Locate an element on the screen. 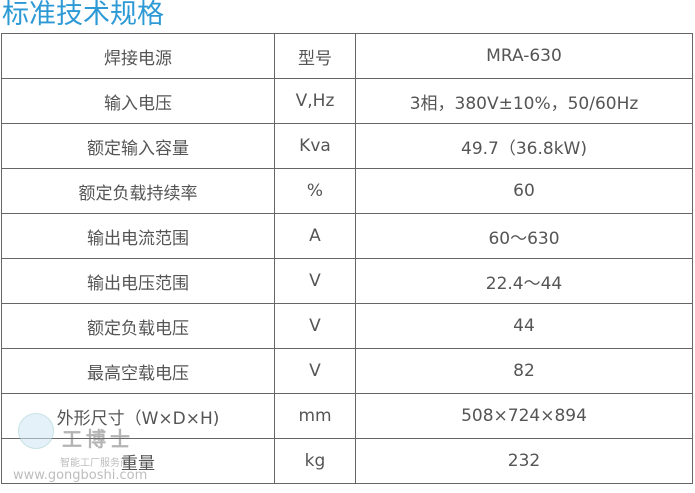 The image size is (695, 493). spec-name: 输入电压 is located at coordinates (138, 101).